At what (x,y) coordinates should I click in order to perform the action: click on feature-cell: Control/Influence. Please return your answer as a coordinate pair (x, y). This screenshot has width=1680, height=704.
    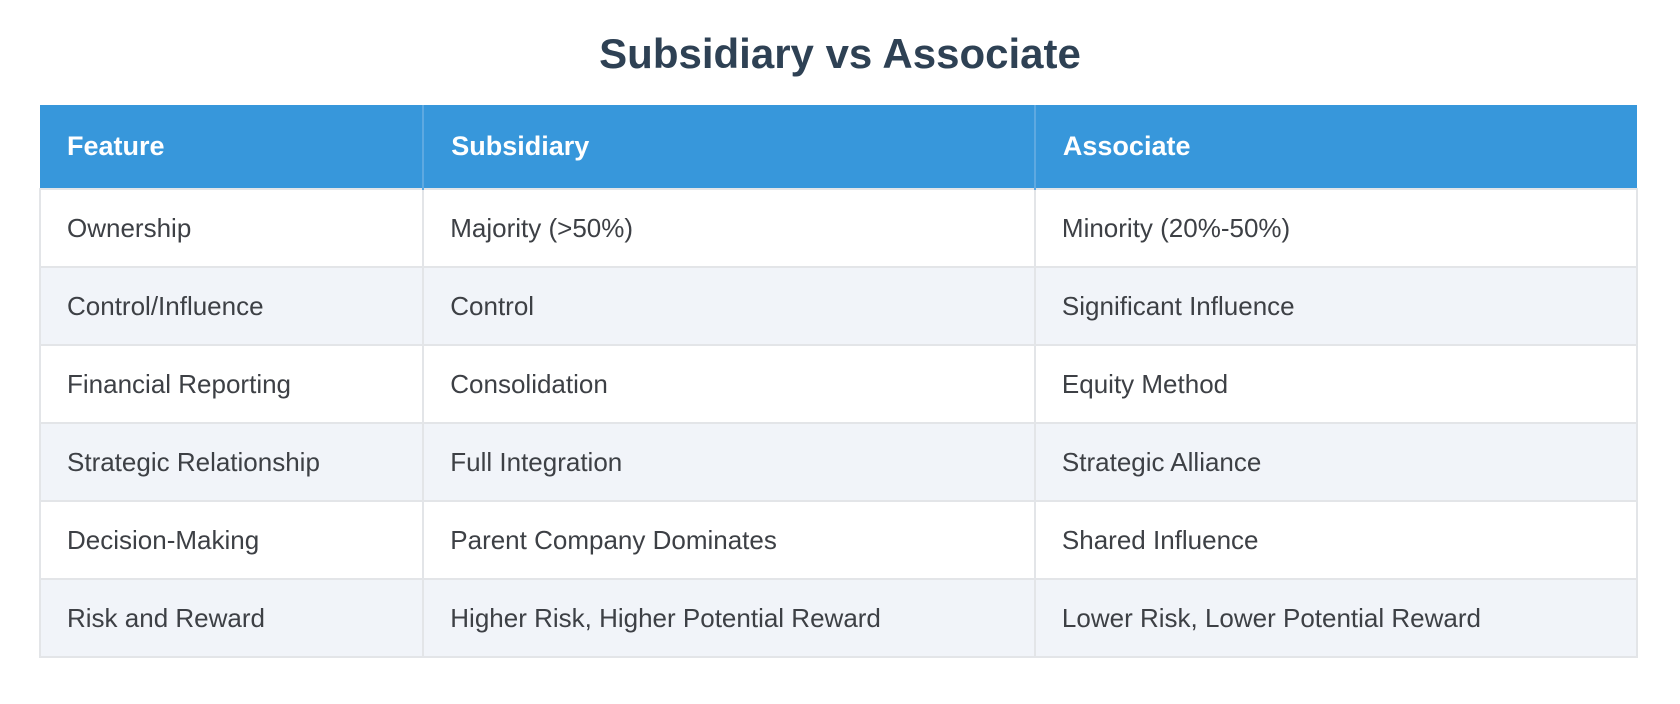
    Looking at the image, I should click on (231, 305).